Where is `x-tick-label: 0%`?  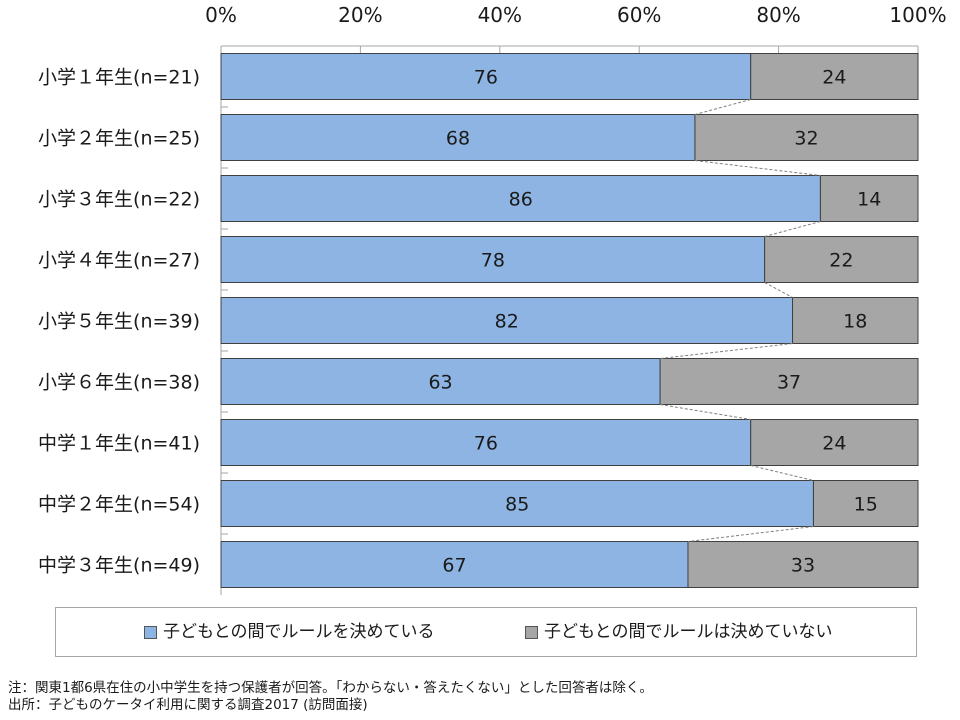 x-tick-label: 0% is located at coordinates (221, 15).